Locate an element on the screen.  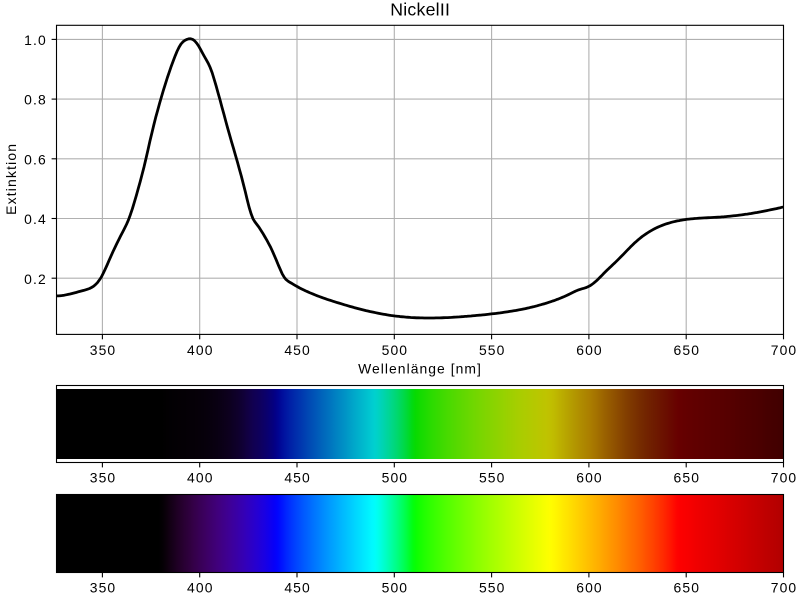
svg-text: 0.4 is located at coordinates (35, 219).